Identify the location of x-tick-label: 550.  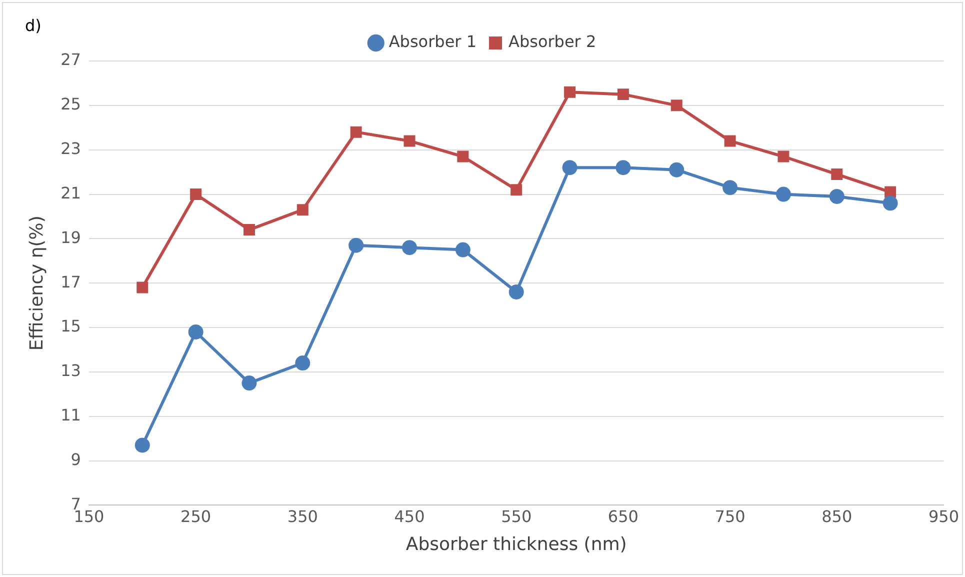
(516, 516).